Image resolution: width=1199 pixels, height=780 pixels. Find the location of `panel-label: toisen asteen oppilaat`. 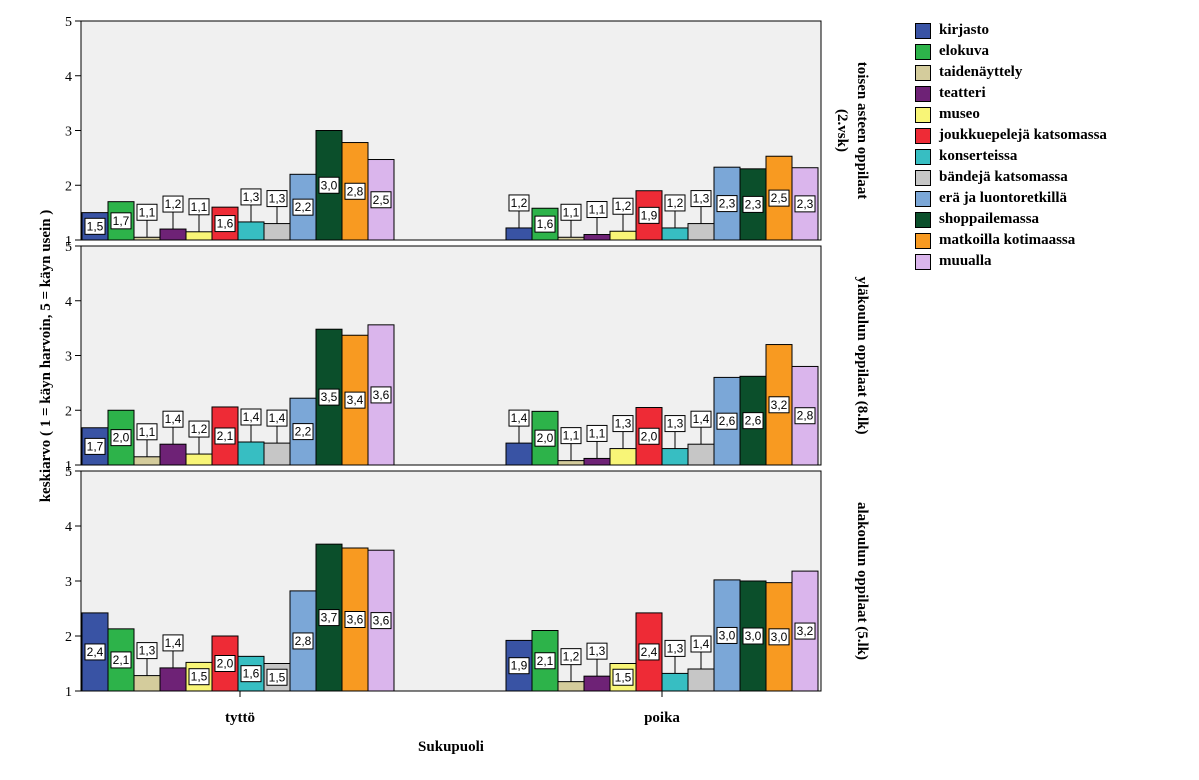

panel-label: toisen asteen oppilaat is located at coordinates (862, 131).